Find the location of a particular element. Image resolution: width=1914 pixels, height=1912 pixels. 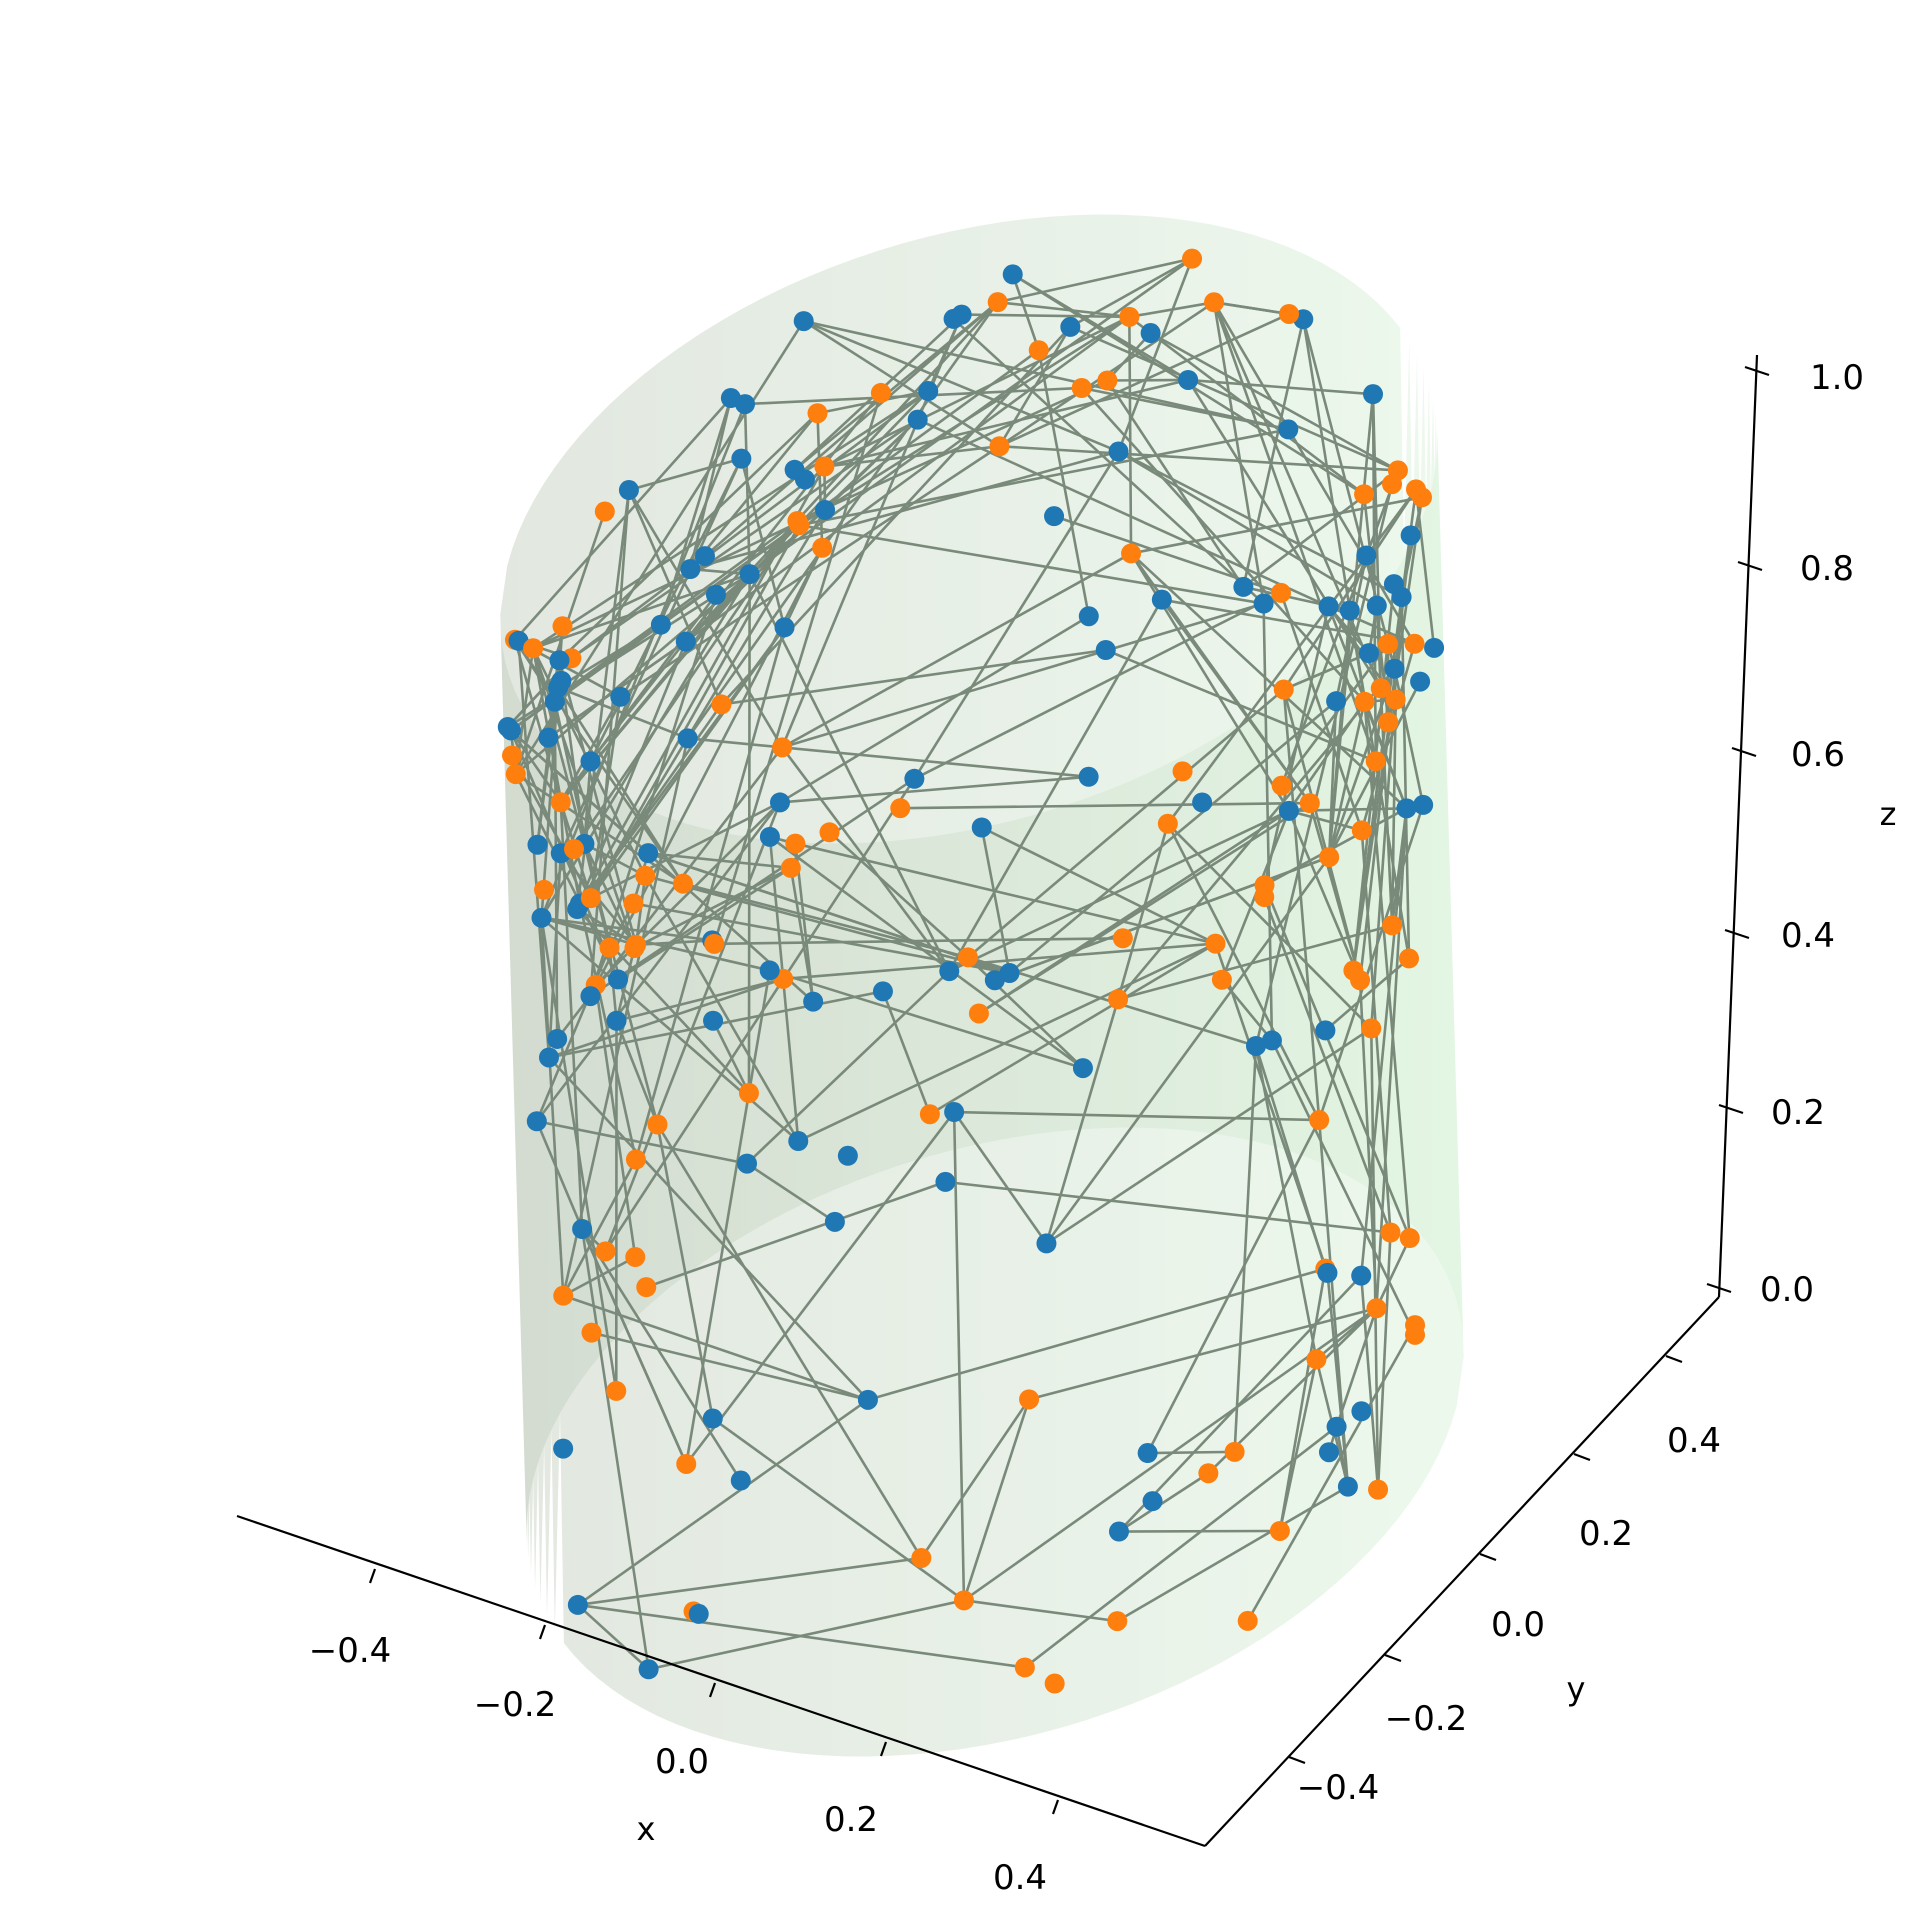

x-axis-label: x is located at coordinates (646, 1829).